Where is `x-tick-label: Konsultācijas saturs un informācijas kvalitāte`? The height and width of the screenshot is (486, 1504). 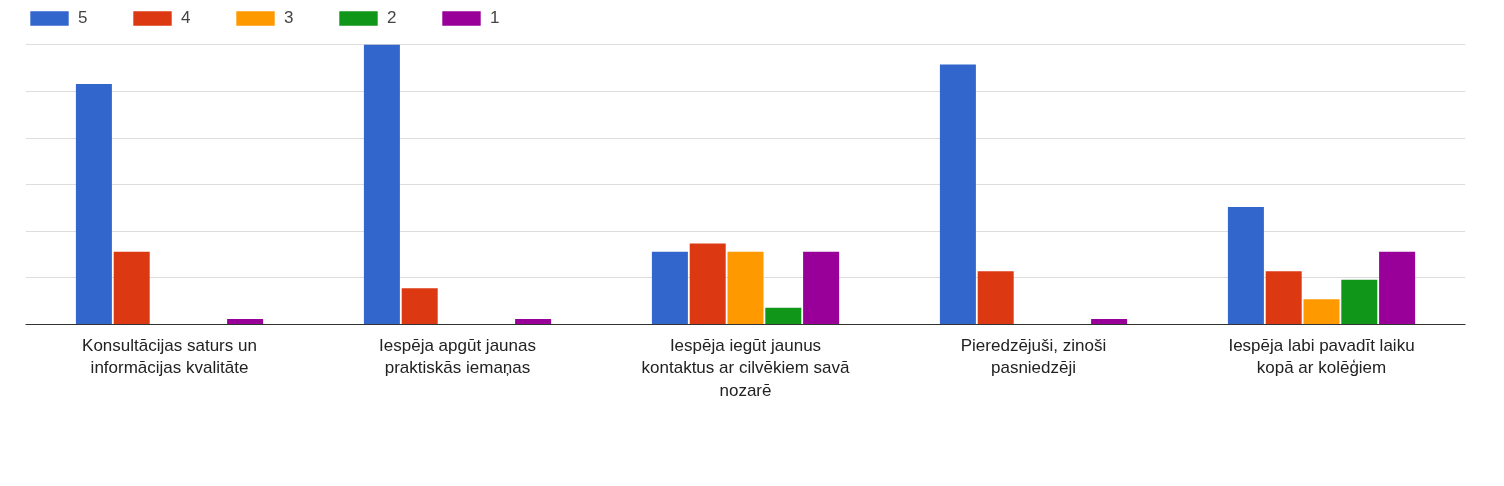 x-tick-label: Konsultācijas saturs un informācijas kvalitāte is located at coordinates (169, 356).